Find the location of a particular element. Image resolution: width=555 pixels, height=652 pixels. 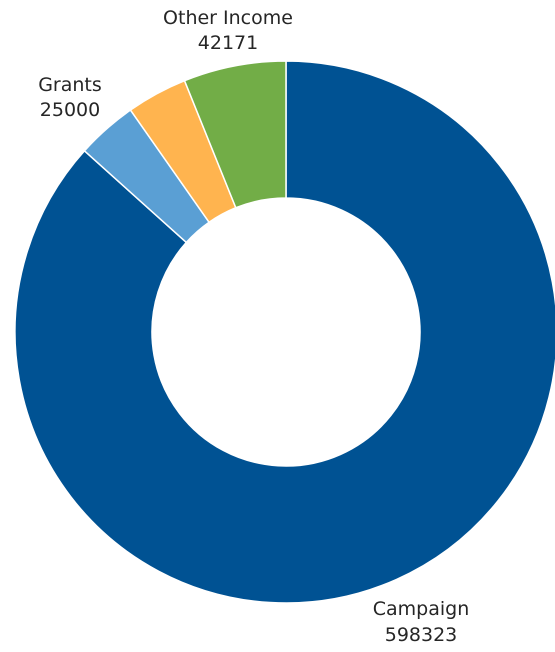

label-campaign: Campaign is located at coordinates (421, 609).